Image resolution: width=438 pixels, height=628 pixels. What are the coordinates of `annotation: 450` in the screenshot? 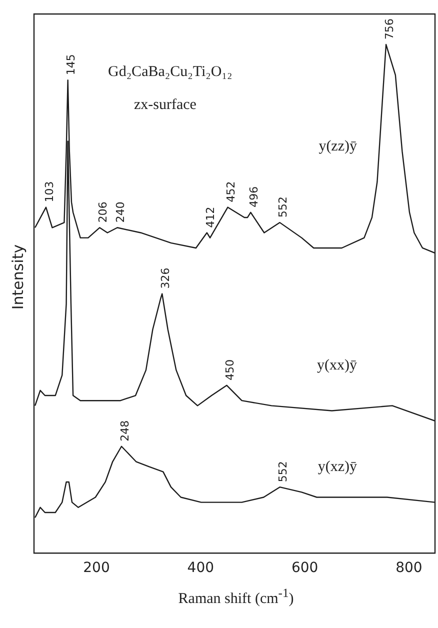 It's located at (230, 369).